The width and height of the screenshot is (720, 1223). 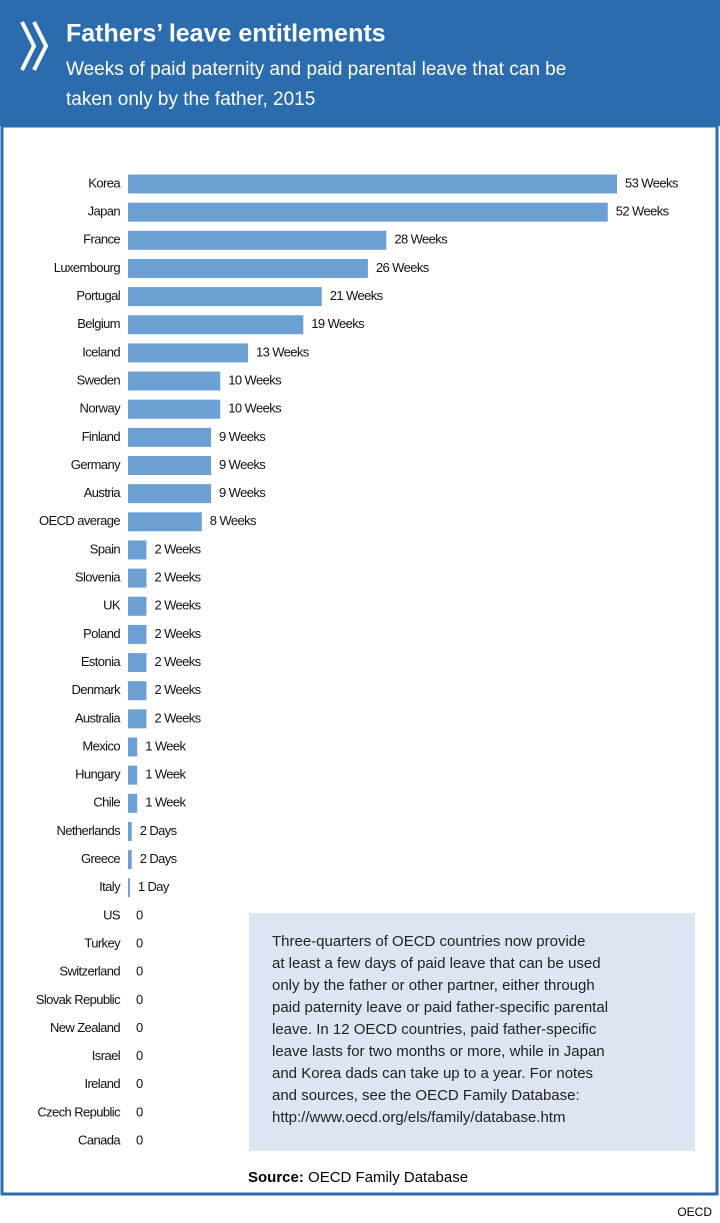 What do you see at coordinates (694, 1212) in the screenshot?
I see `credit: OECD` at bounding box center [694, 1212].